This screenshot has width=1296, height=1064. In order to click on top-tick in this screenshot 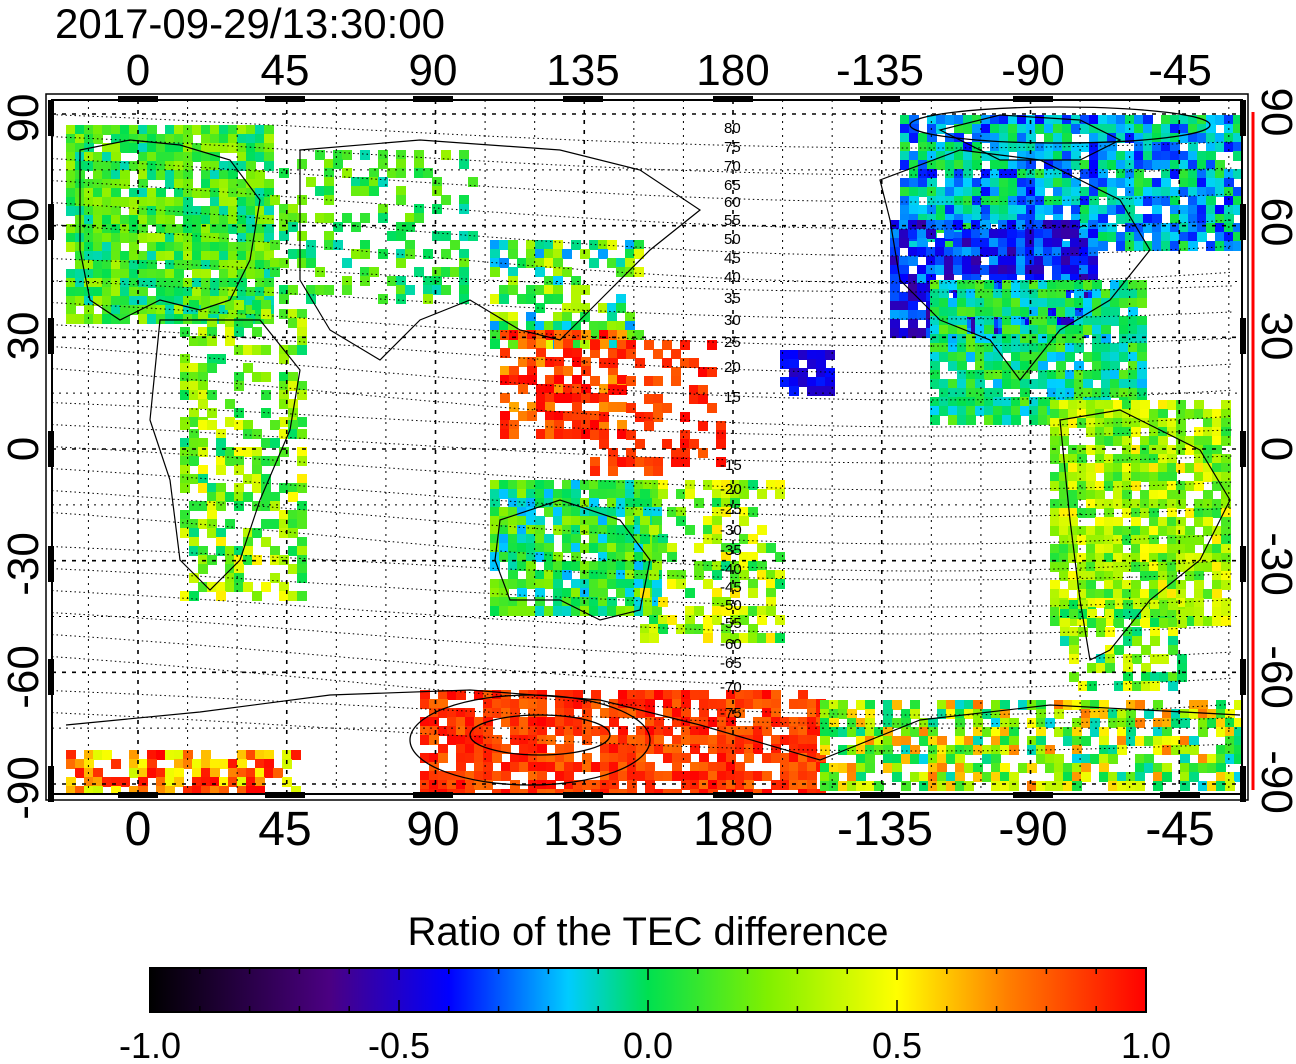, I will do `click(733, 99)`.